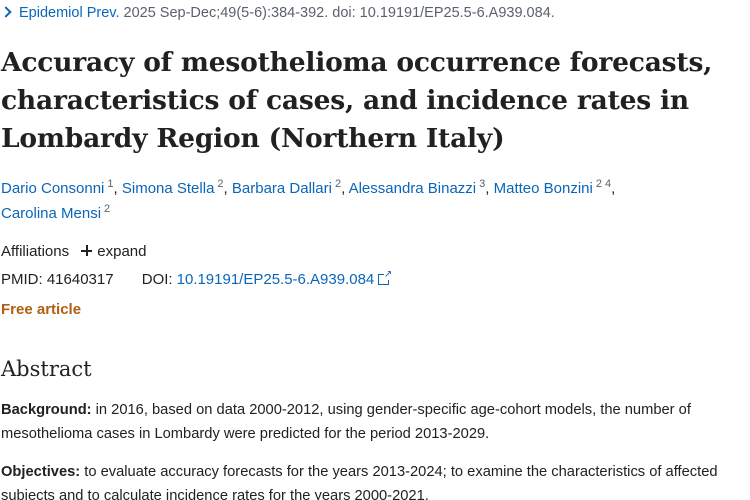 The width and height of the screenshot is (750, 500). Describe the element at coordinates (41, 309) in the screenshot. I see `free-article-badge: Free article` at that location.